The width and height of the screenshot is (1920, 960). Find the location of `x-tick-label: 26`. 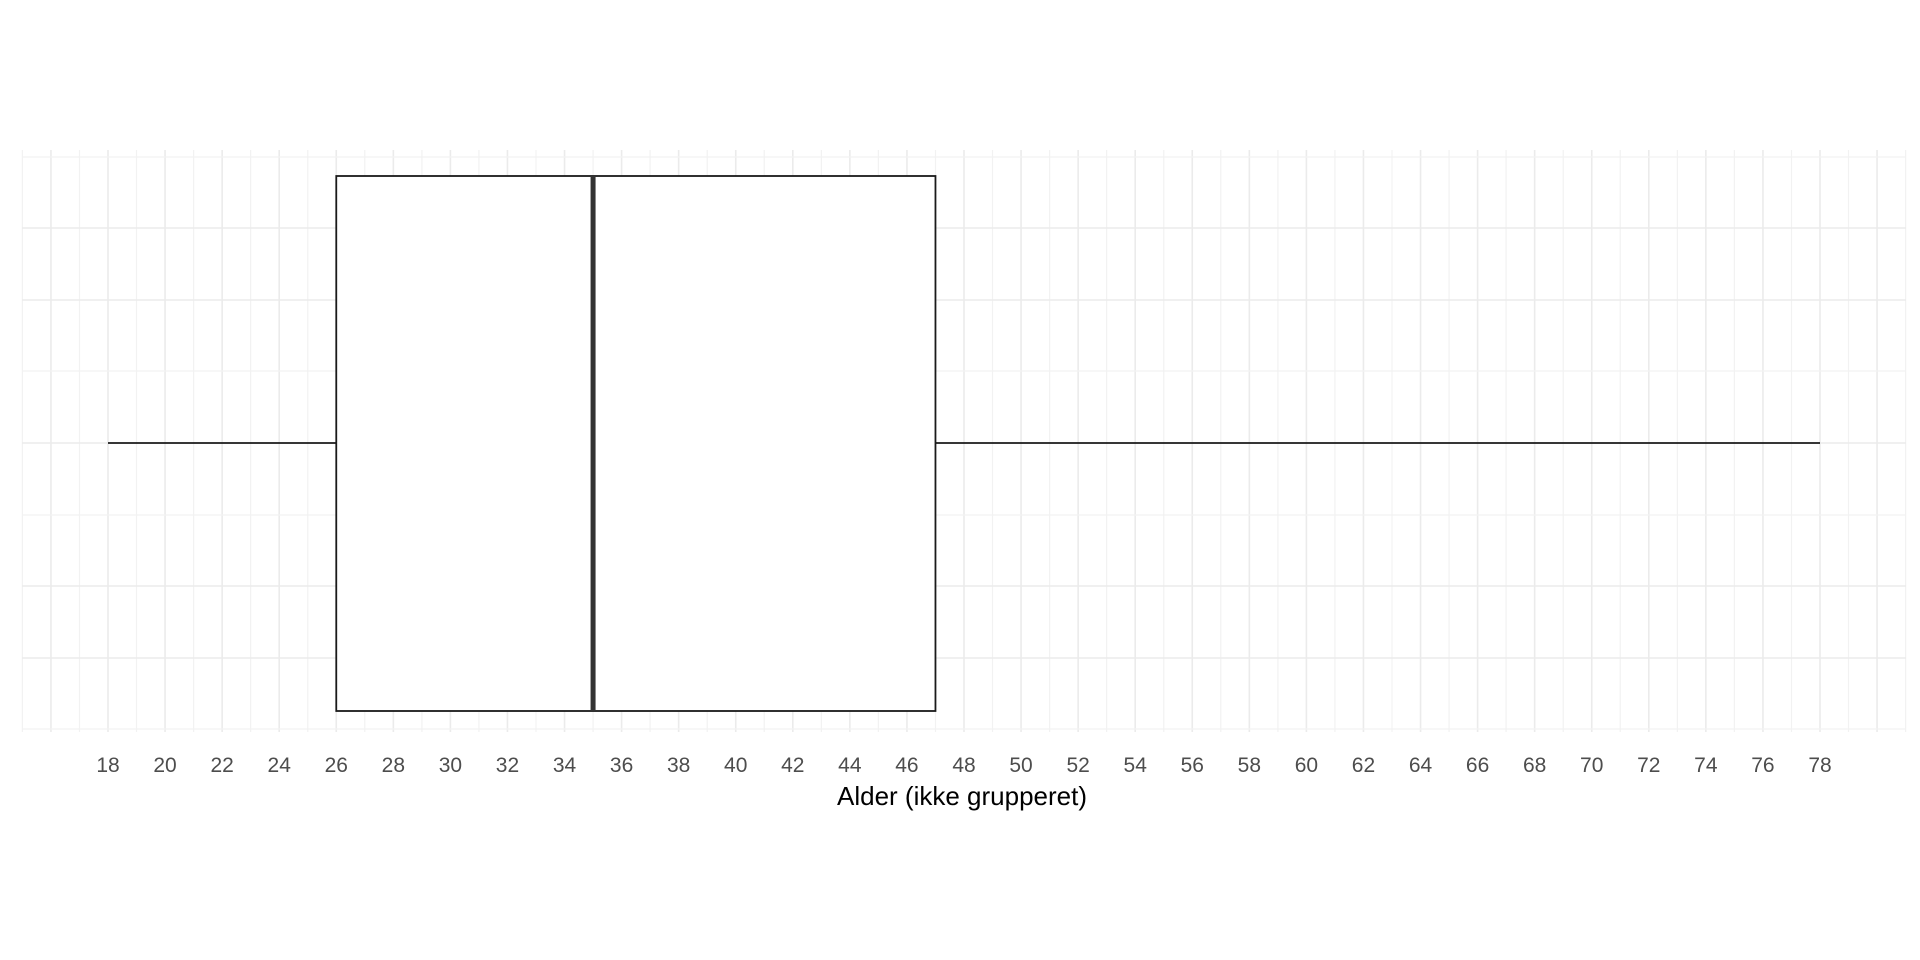

x-tick-label: 26 is located at coordinates (336, 765).